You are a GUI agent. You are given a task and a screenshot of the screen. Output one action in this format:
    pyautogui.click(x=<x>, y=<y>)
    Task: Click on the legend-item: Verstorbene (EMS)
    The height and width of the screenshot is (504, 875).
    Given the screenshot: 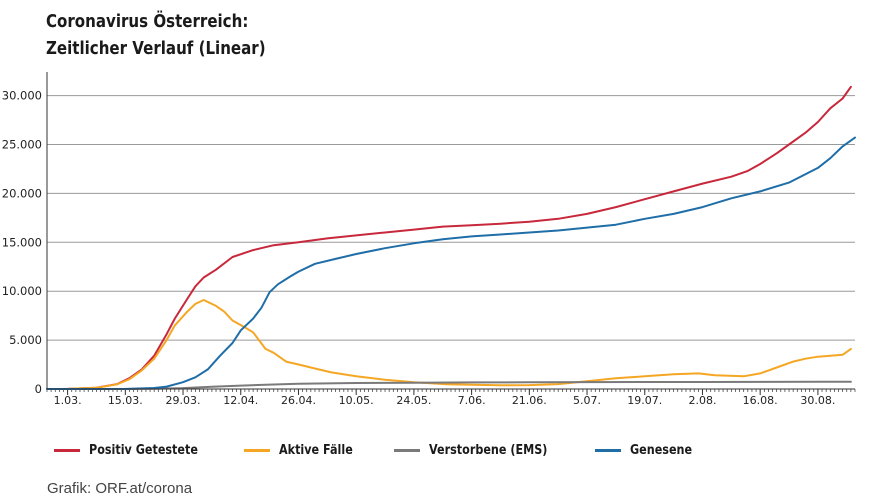 What is the action you would take?
    pyautogui.click(x=480, y=450)
    